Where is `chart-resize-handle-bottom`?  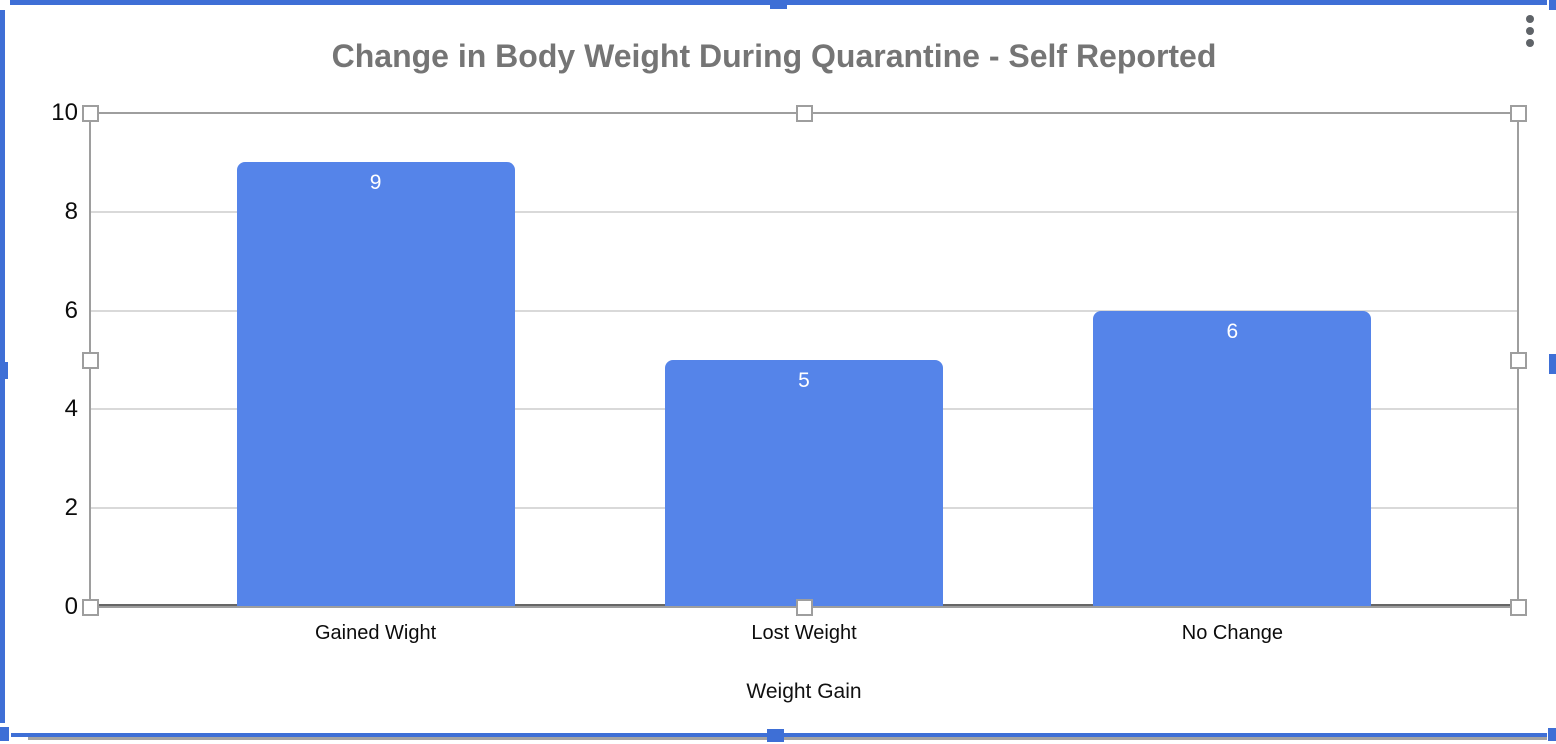 chart-resize-handle-bottom is located at coordinates (775, 735).